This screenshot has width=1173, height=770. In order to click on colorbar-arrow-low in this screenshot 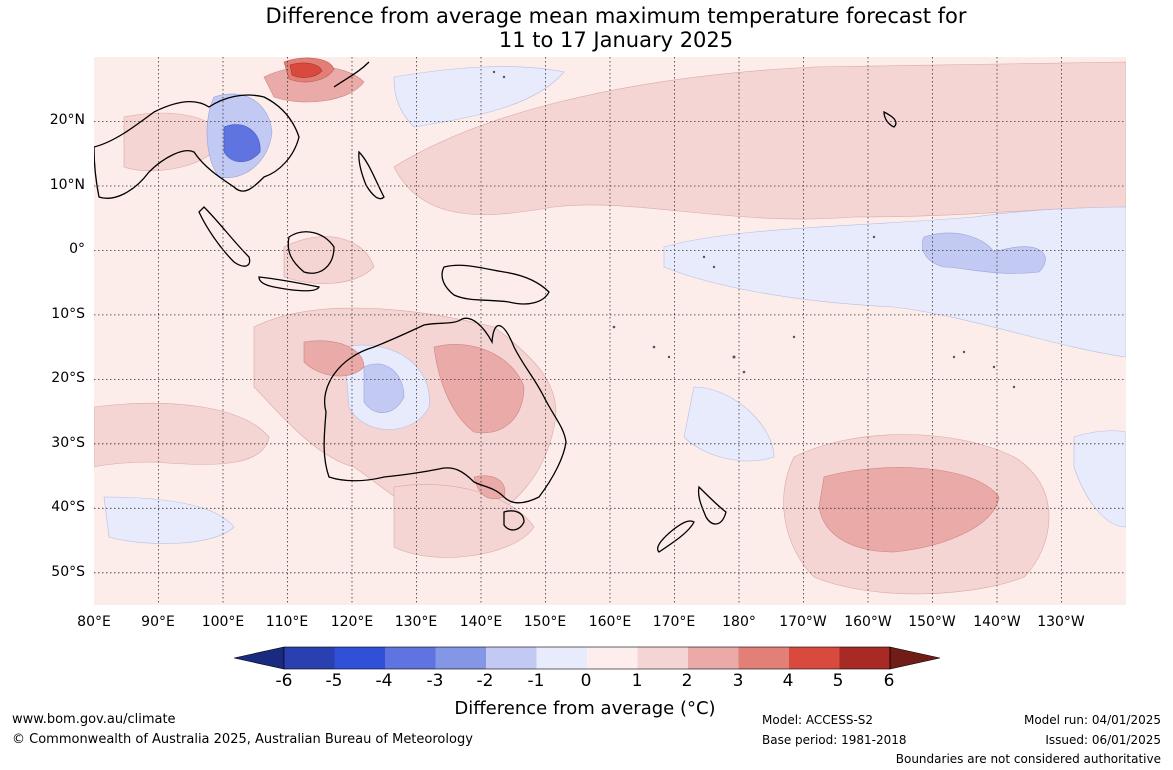, I will do `click(259, 658)`.